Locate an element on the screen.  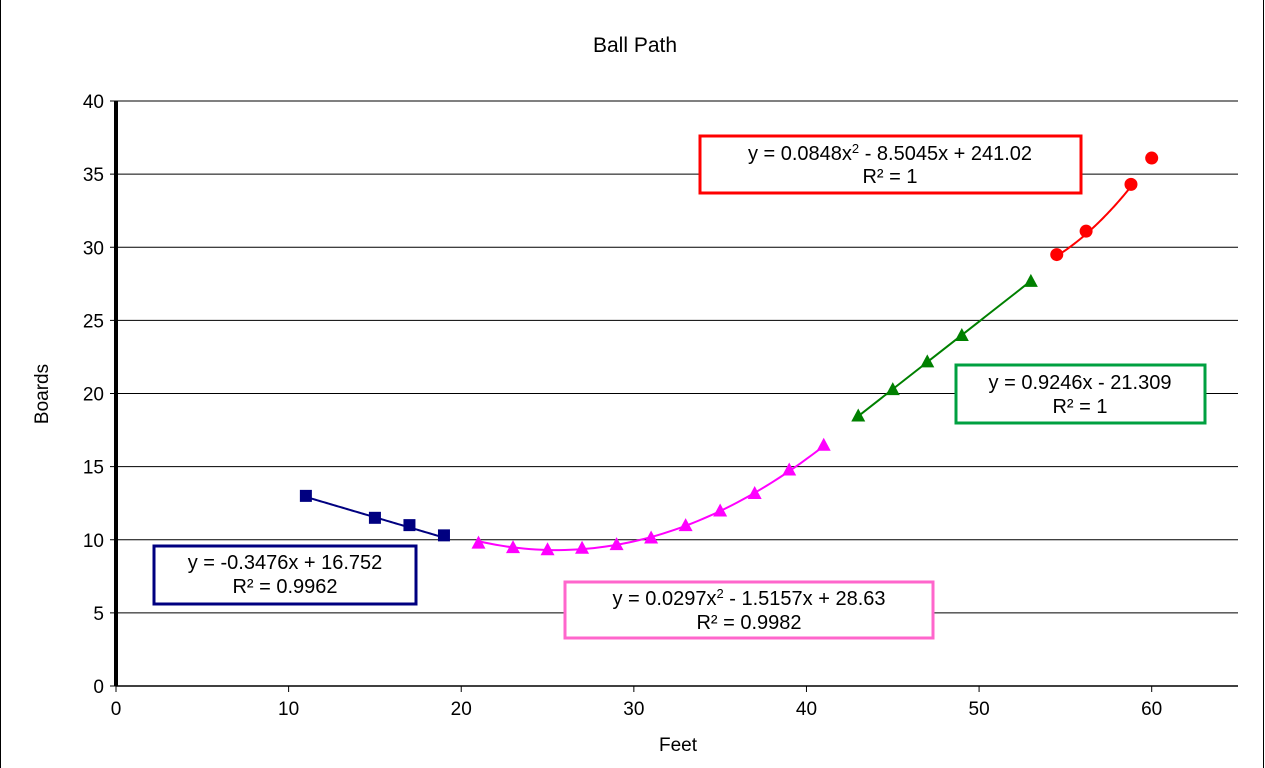
equation-box-red: y = 0.0848x2 - 8.5045x + 241.02 R² = 1 is located at coordinates (890, 164).